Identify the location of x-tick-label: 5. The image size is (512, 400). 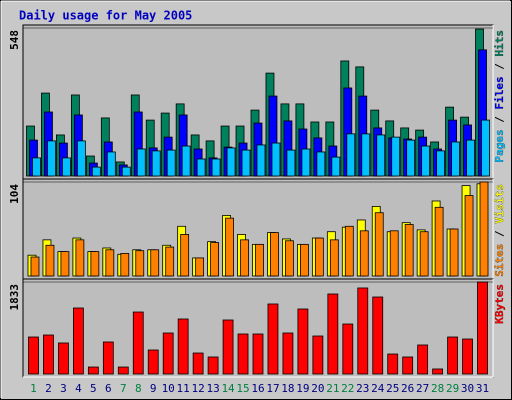
(93, 388).